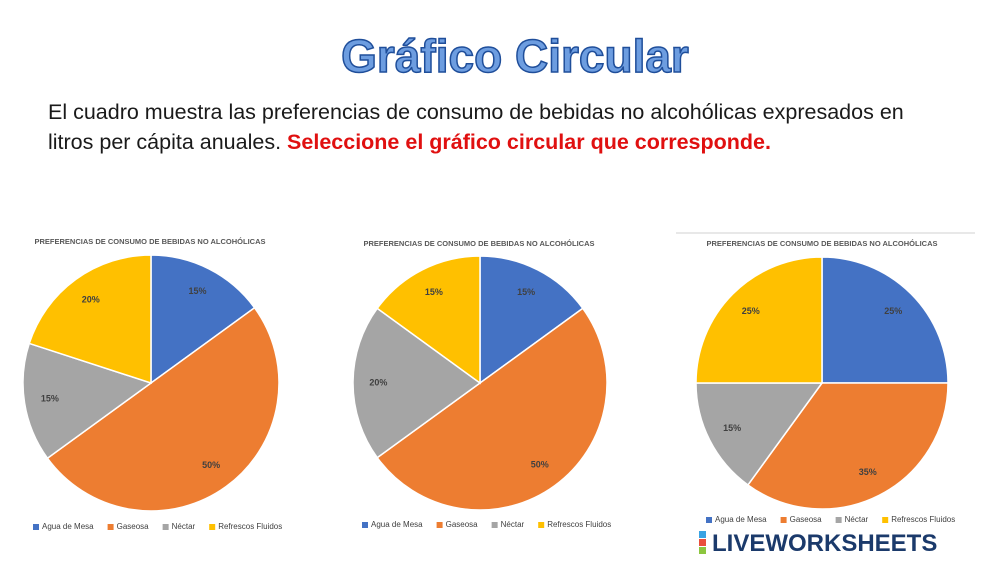 The width and height of the screenshot is (1000, 562). I want to click on slice-label: 35%, so click(868, 472).